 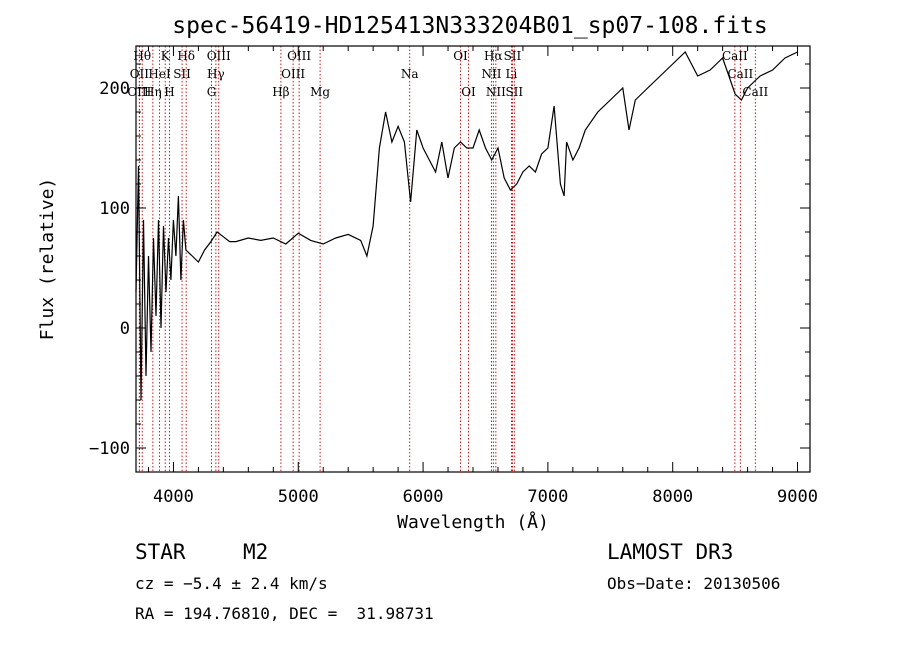 I want to click on emission-line-label: HeI, so click(x=159, y=74).